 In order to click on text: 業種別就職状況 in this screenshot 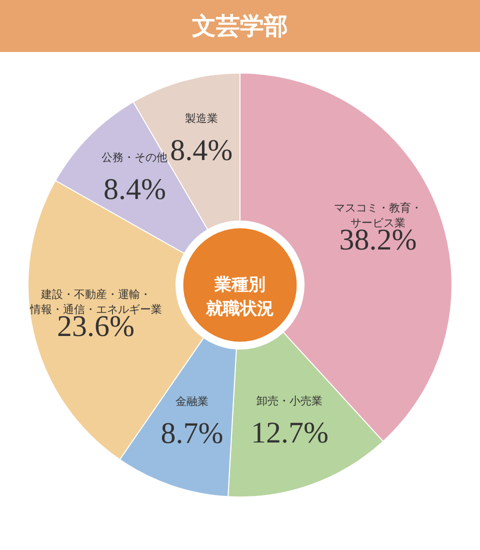, I will do `click(239, 297)`.